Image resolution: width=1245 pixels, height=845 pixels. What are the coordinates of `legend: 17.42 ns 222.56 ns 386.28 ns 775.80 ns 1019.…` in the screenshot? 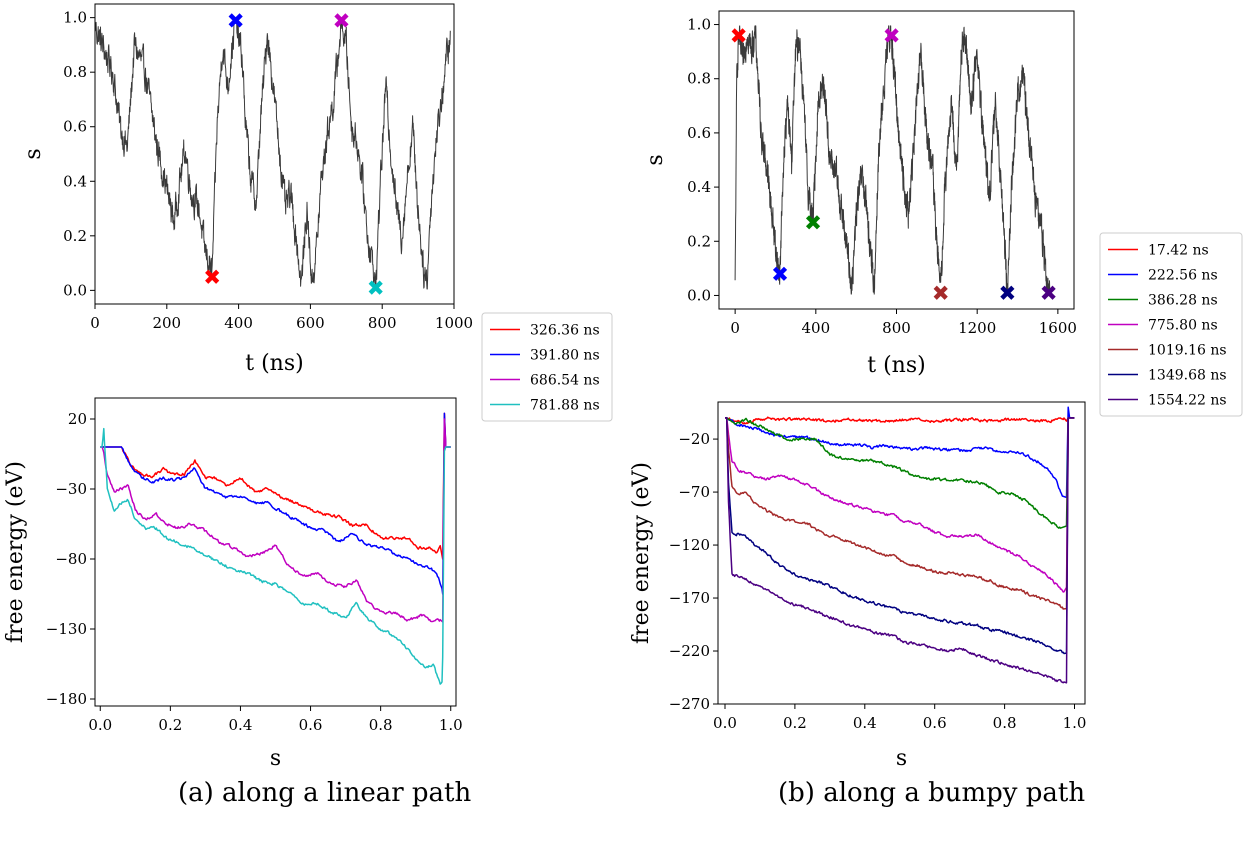 It's located at (1171, 324).